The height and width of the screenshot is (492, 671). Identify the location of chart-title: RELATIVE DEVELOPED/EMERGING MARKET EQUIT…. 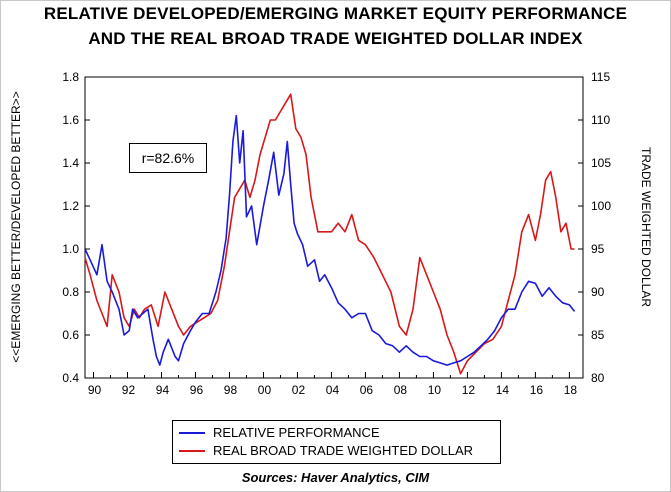
(335, 13).